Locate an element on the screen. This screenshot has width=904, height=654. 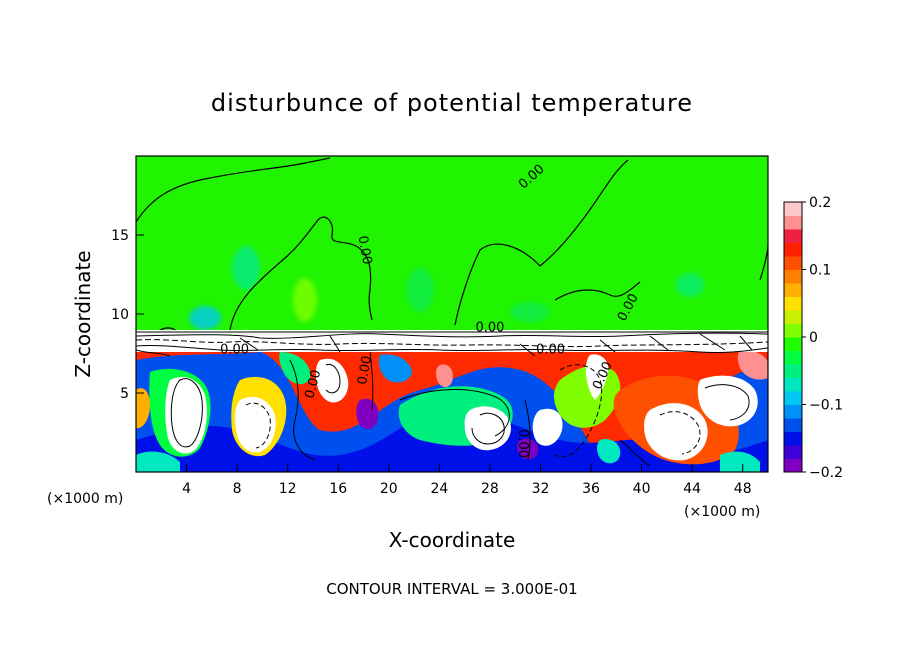
x-tick-label: 28 is located at coordinates (490, 489).